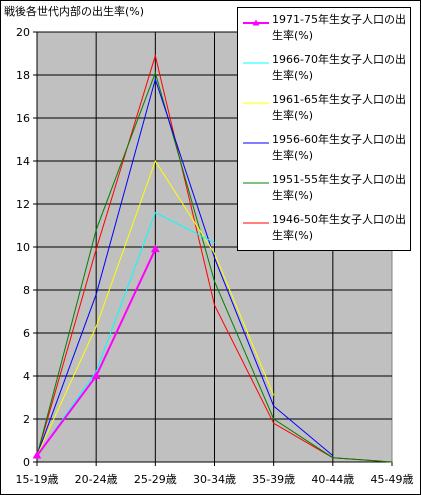  What do you see at coordinates (96, 479) in the screenshot?
I see `x-tick-label: 20-24歳` at bounding box center [96, 479].